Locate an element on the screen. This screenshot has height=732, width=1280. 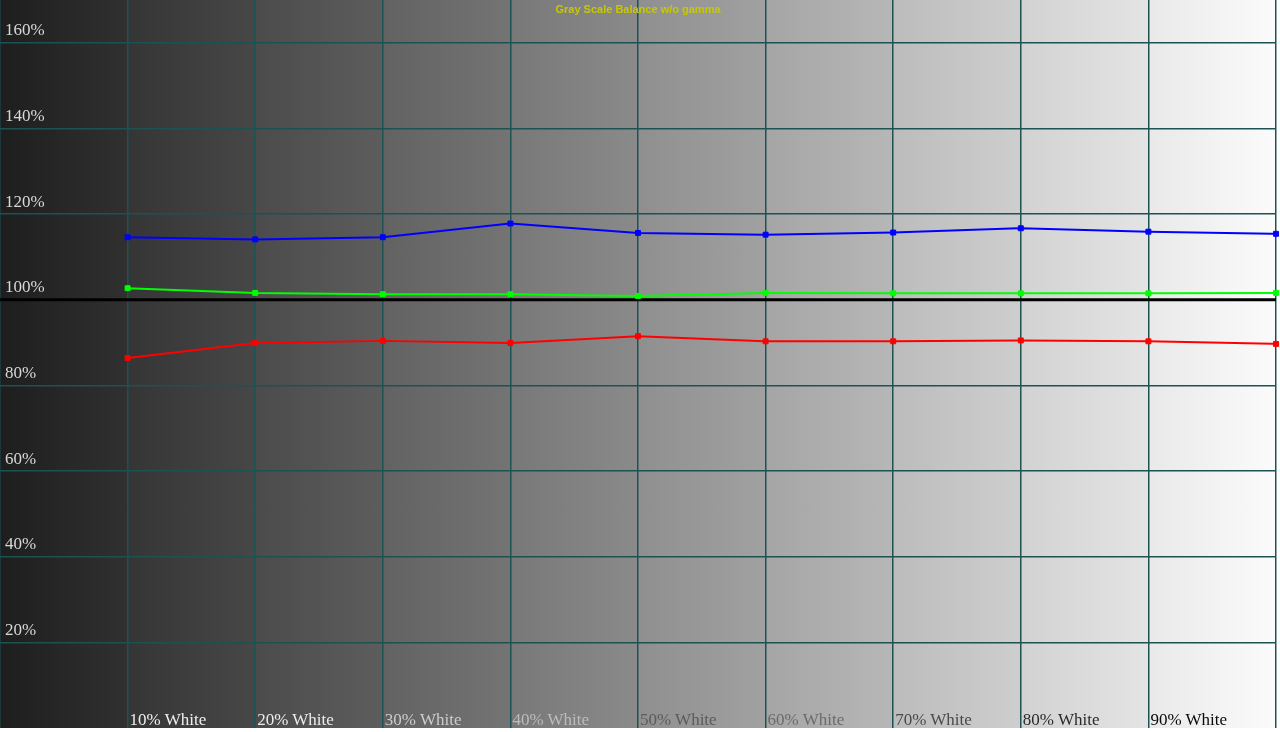
x-tick-label: 80% White is located at coordinates (1061, 720).